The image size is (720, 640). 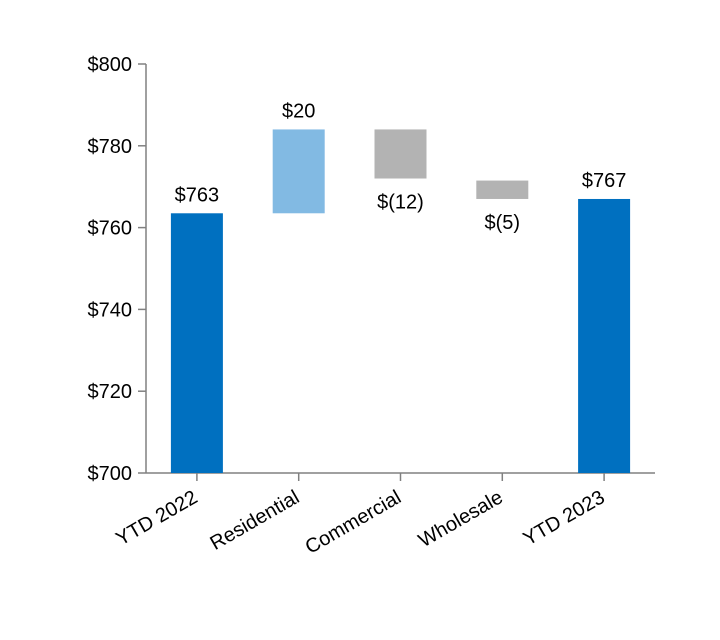 What do you see at coordinates (156, 518) in the screenshot?
I see `x-tick-label: YTD 2022` at bounding box center [156, 518].